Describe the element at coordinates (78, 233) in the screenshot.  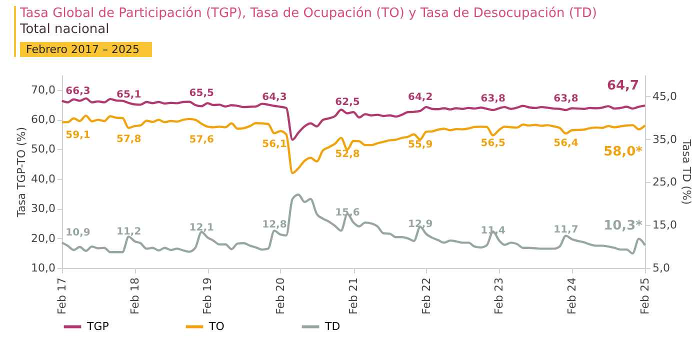
I see `data-label: 10,9` at that location.